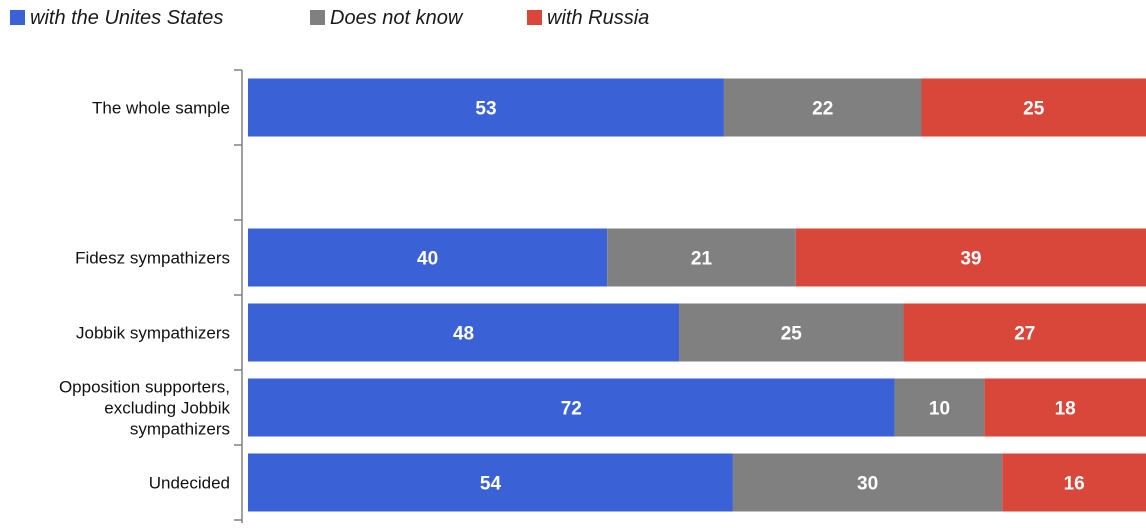 The image size is (1146, 528). What do you see at coordinates (1074, 484) in the screenshot?
I see `data-label: 16` at bounding box center [1074, 484].